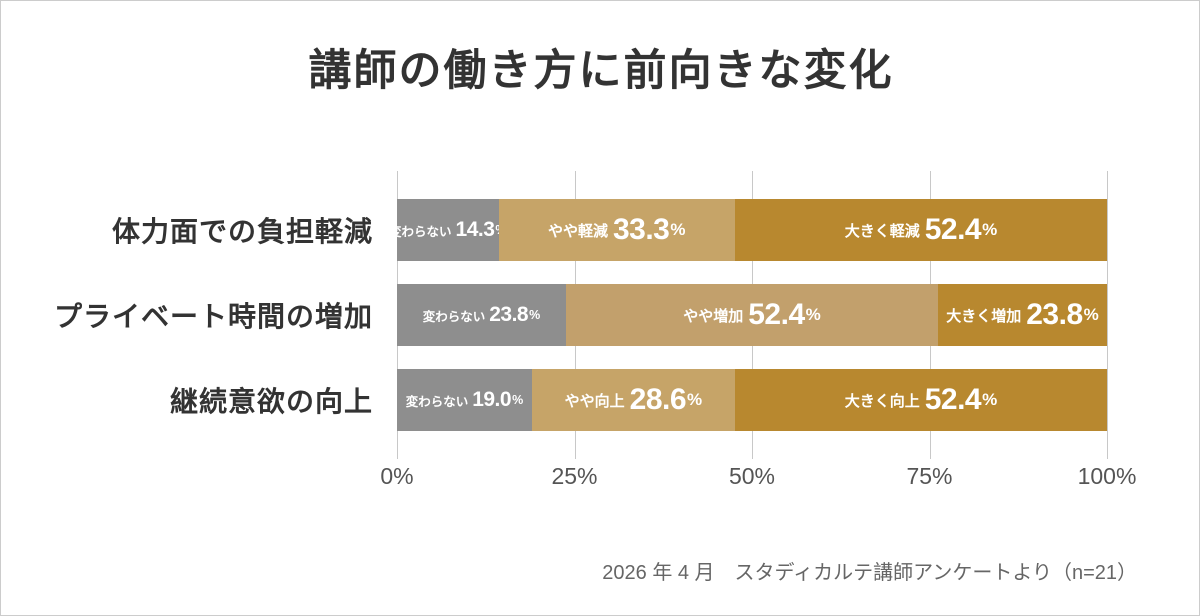 The image size is (1200, 616). What do you see at coordinates (594, 401) in the screenshot?
I see `segment-label: やや向上` at bounding box center [594, 401].